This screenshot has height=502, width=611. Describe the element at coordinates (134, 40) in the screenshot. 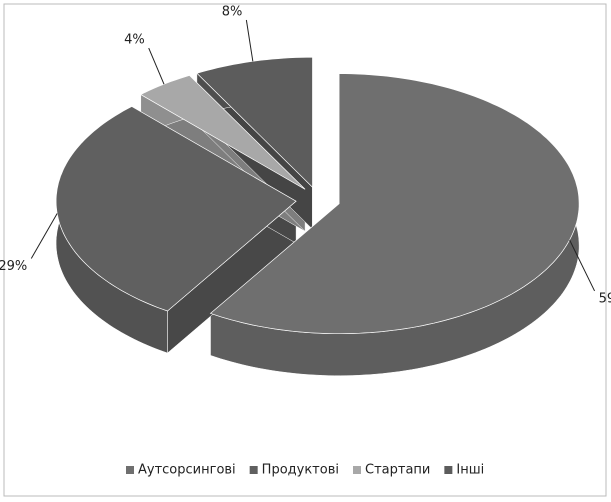

I see `data-label: 4%` at that location.